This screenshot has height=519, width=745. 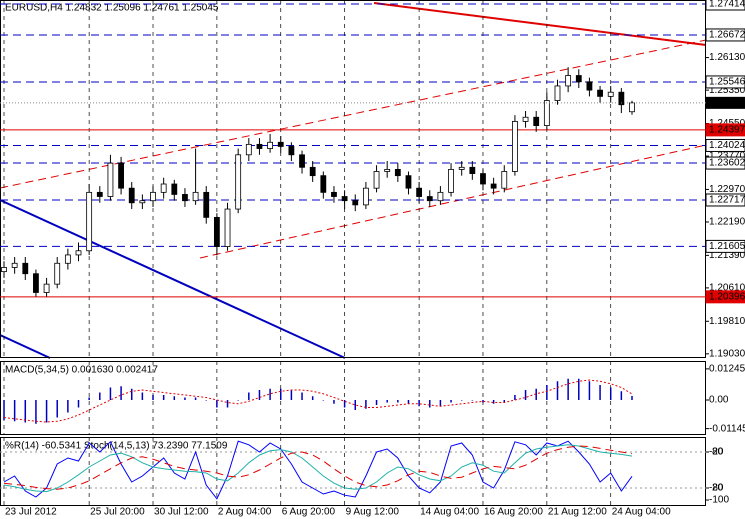 What do you see at coordinates (318, 401) in the screenshot?
I see `macd-signal` at bounding box center [318, 401].